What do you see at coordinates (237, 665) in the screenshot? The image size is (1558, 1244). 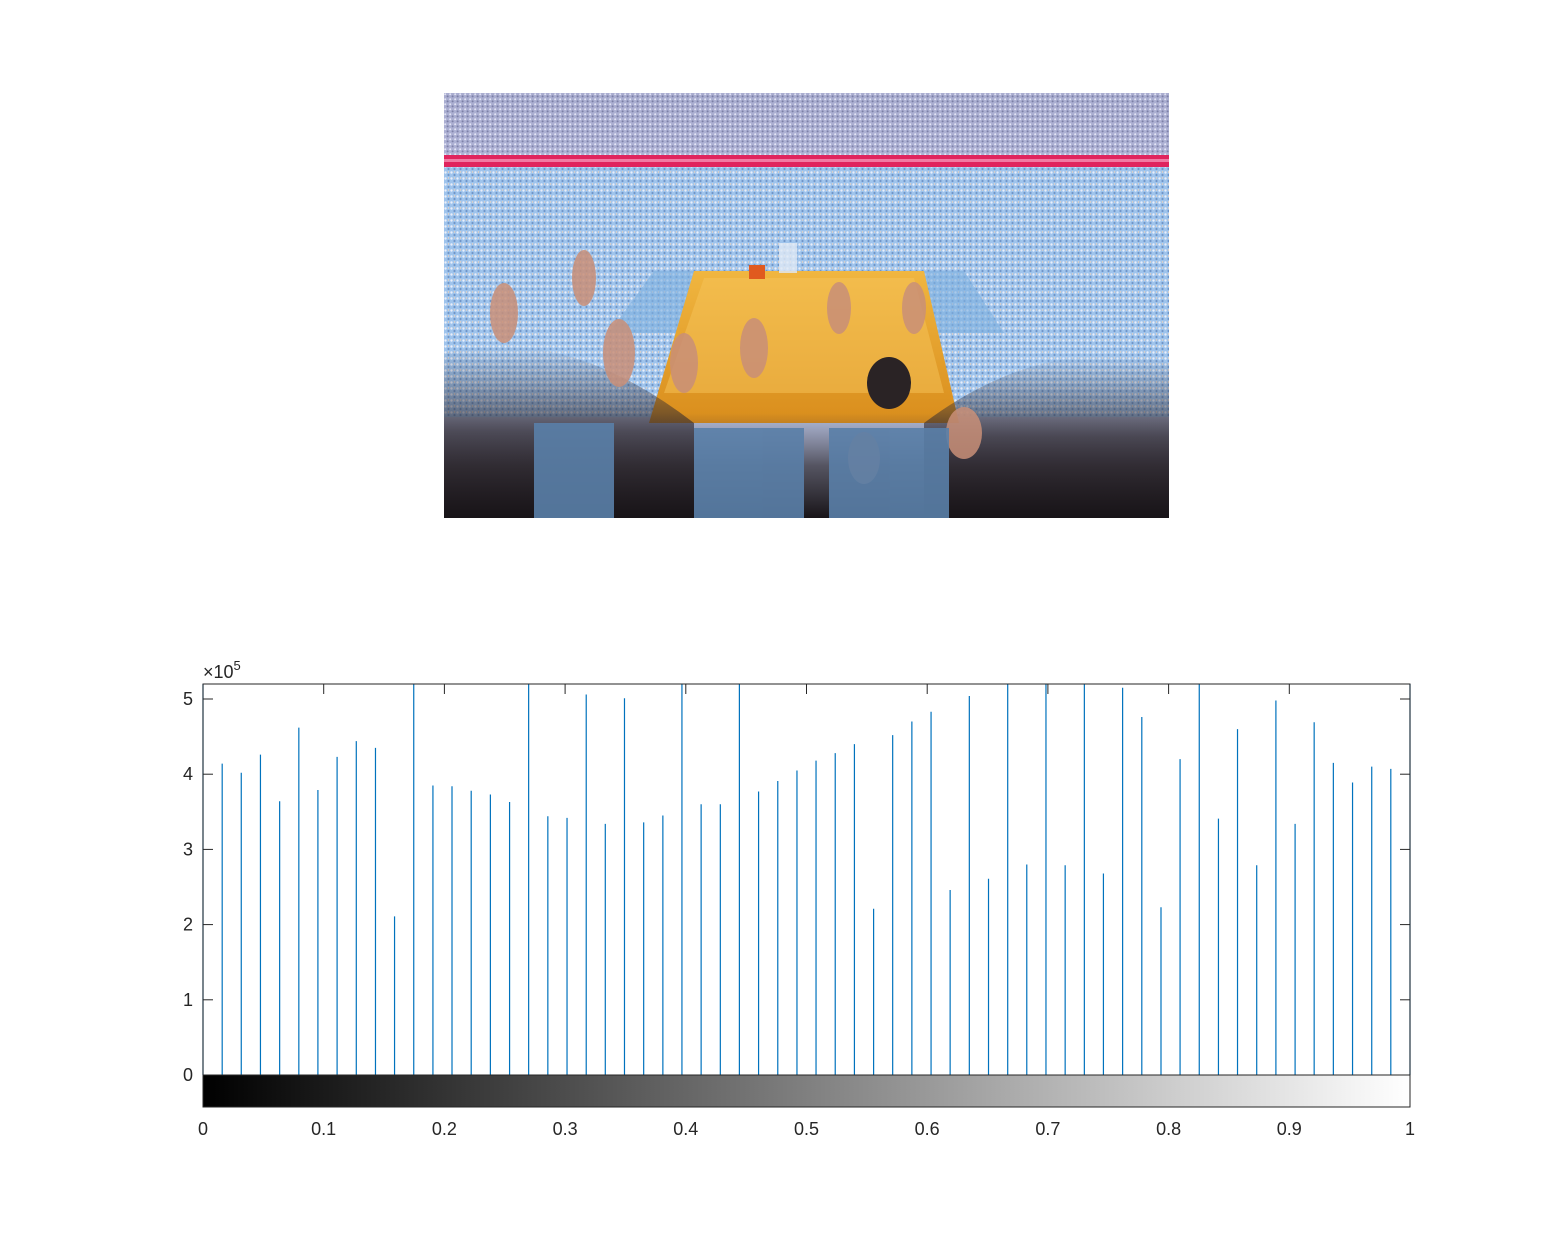 I see `y-exponent-power: 5` at bounding box center [237, 665].